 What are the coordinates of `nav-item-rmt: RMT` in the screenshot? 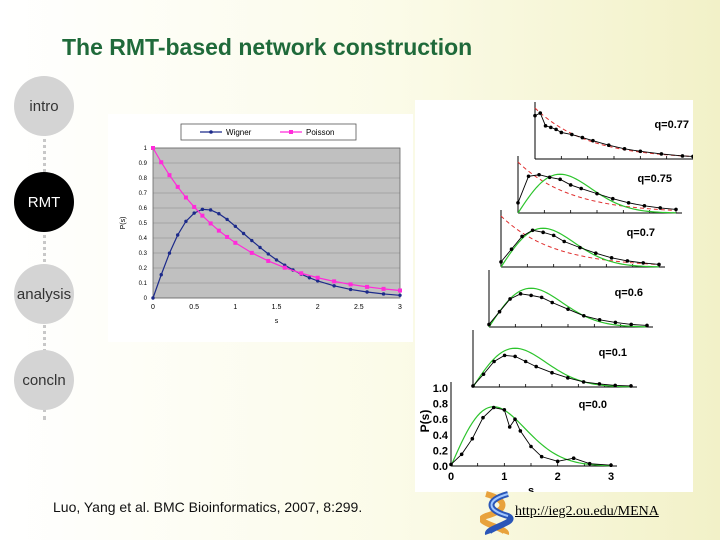 It's located at (44, 202).